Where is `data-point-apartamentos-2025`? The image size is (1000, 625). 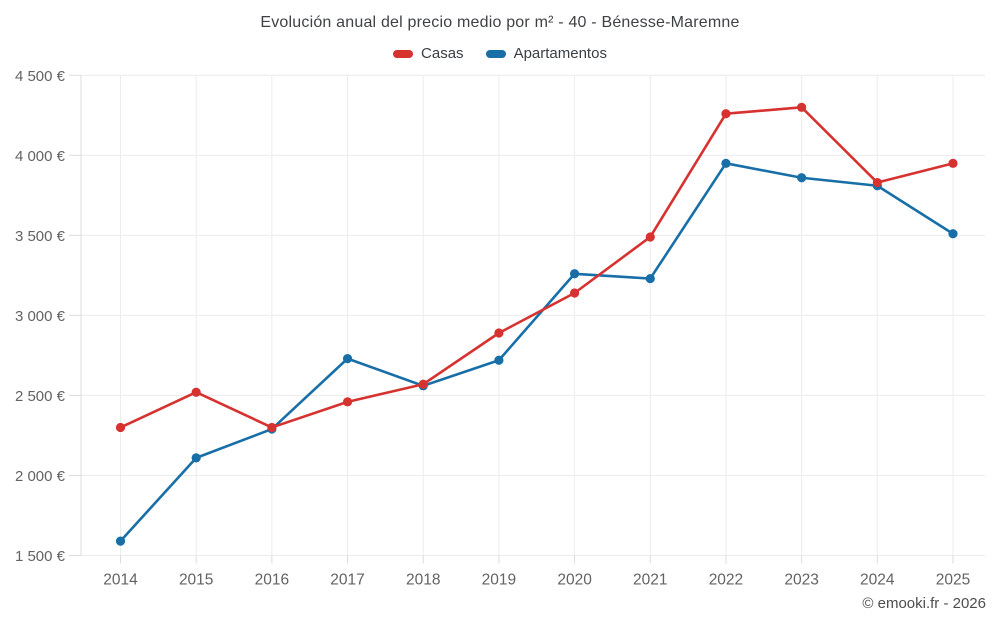
data-point-apartamentos-2025 is located at coordinates (953, 234).